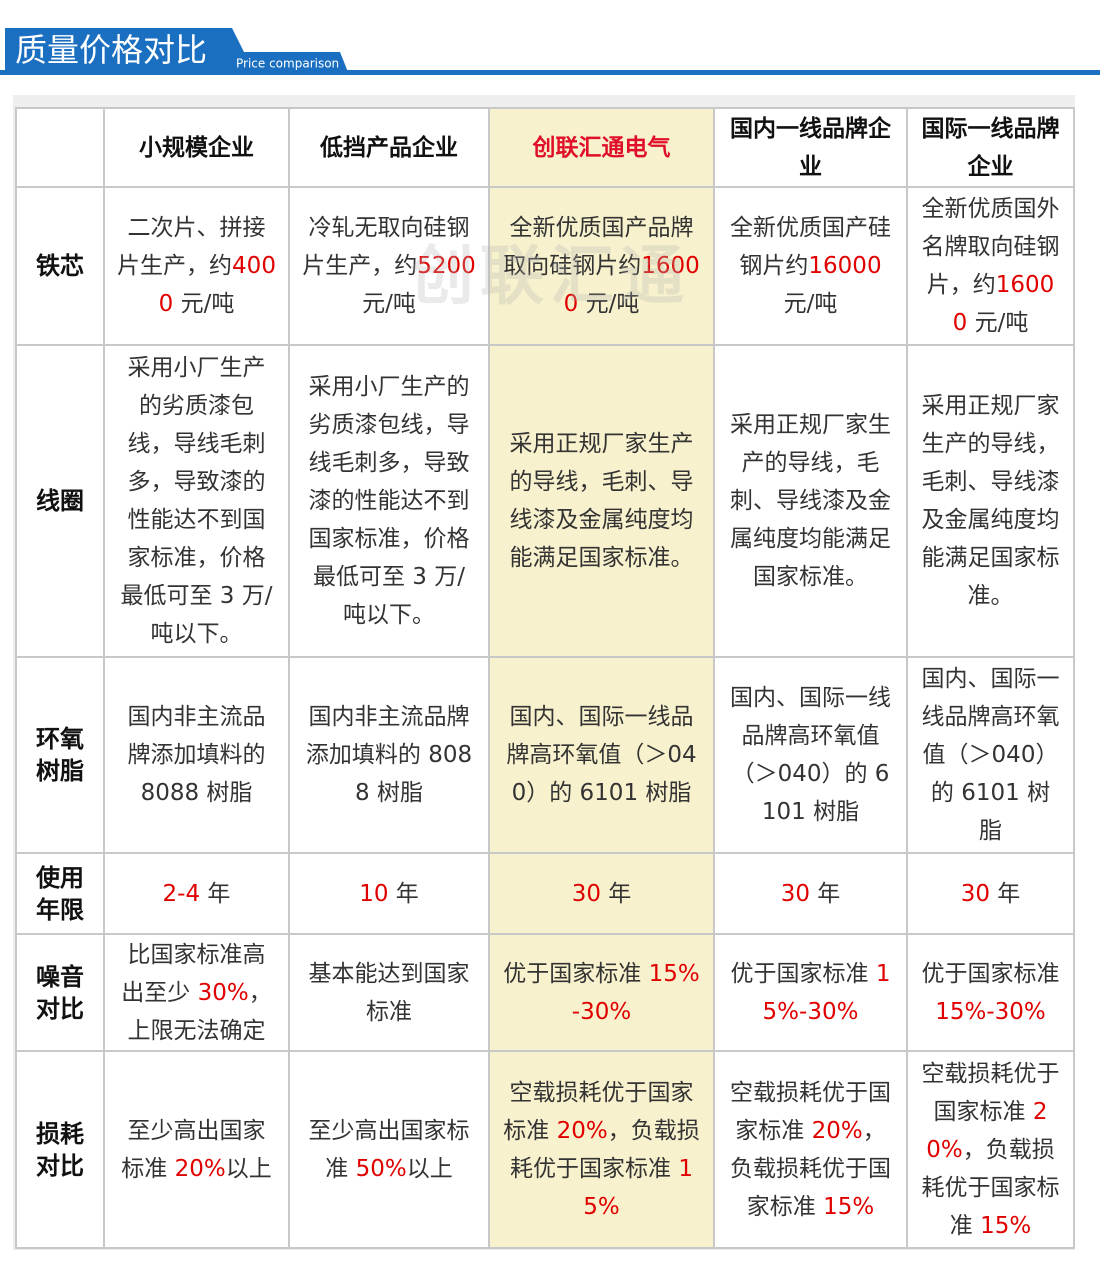 This screenshot has height=1272, width=1100. Describe the element at coordinates (550, 72) in the screenshot. I see `banner-line` at that location.